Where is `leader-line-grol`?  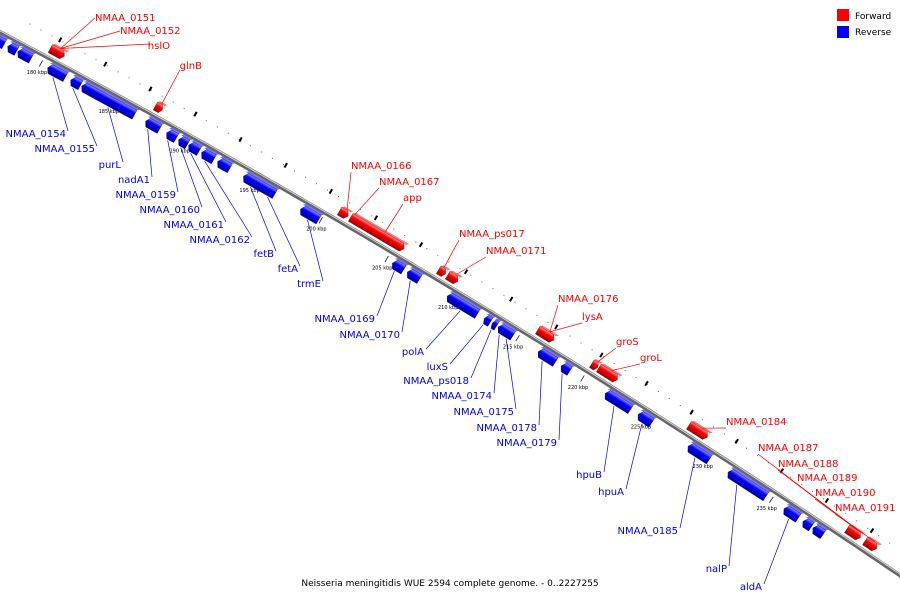
leader-line-grol is located at coordinates (626, 367).